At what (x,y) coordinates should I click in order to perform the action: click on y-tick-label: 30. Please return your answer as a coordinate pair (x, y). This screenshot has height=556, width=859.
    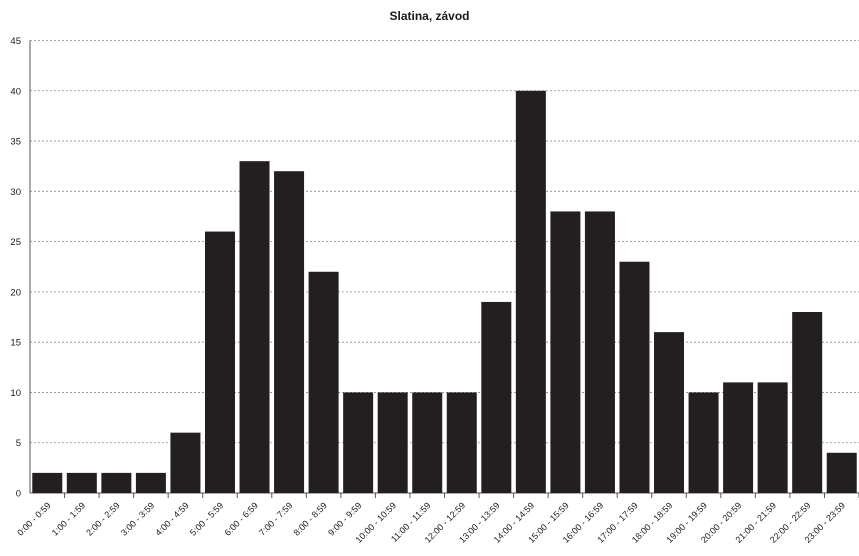
    Looking at the image, I should click on (15, 192).